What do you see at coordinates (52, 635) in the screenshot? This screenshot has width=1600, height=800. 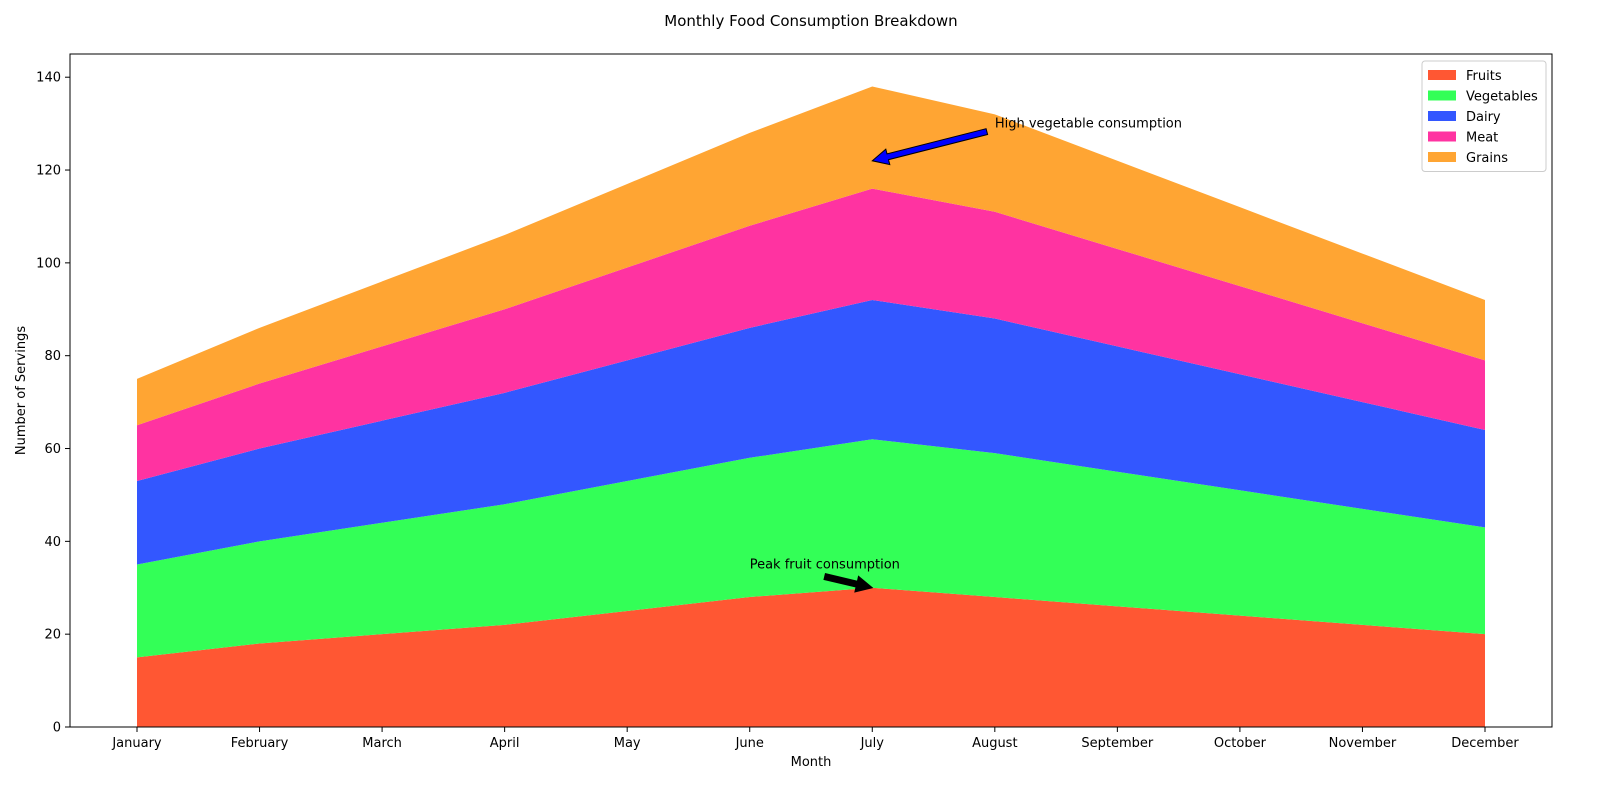 I see `y-tick-label: 20` at bounding box center [52, 635].